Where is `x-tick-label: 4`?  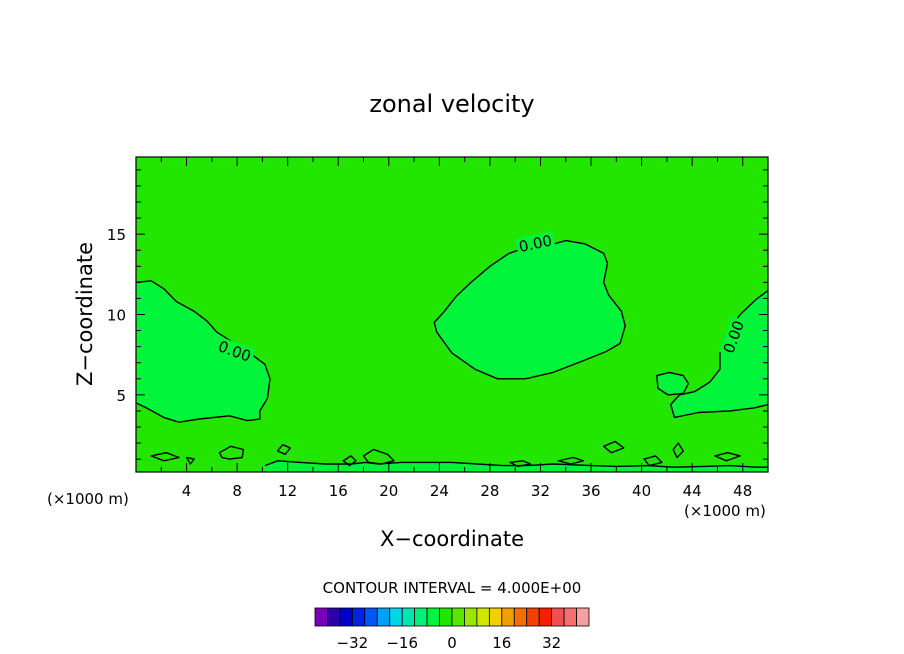 x-tick-label: 4 is located at coordinates (187, 491).